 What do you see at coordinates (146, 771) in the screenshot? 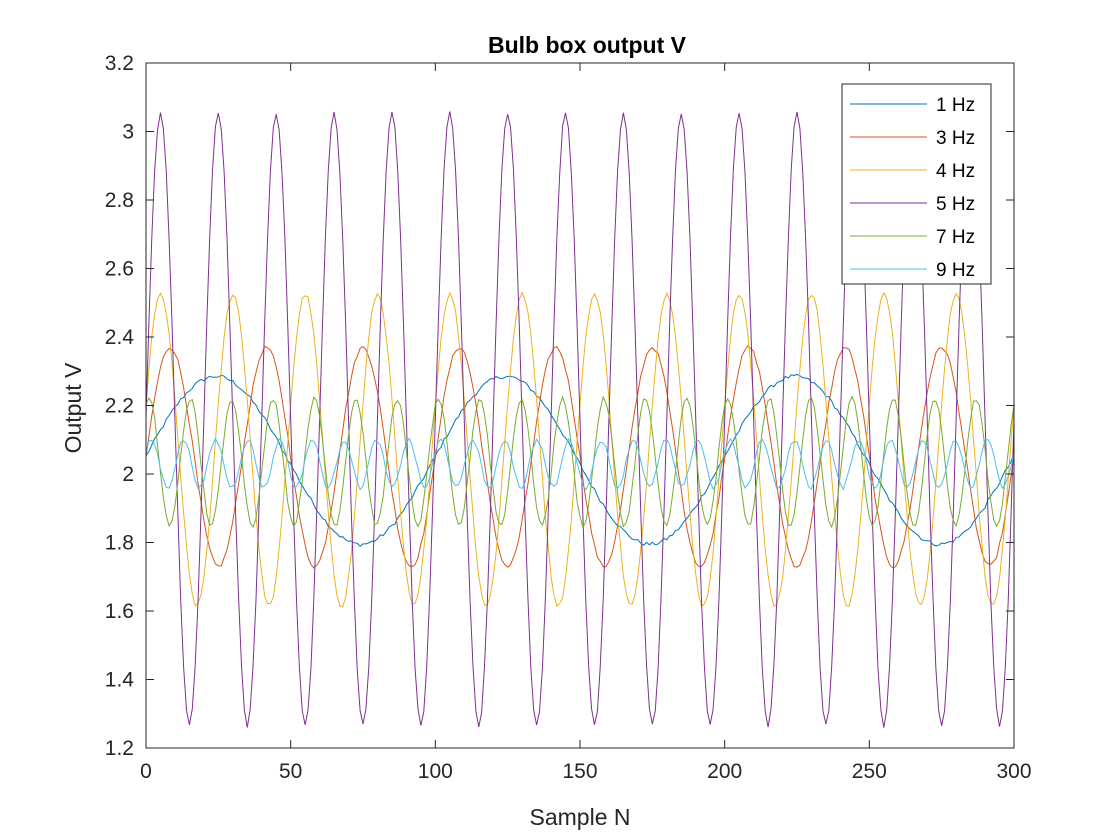
I see `x-tick-label: 0` at bounding box center [146, 771].